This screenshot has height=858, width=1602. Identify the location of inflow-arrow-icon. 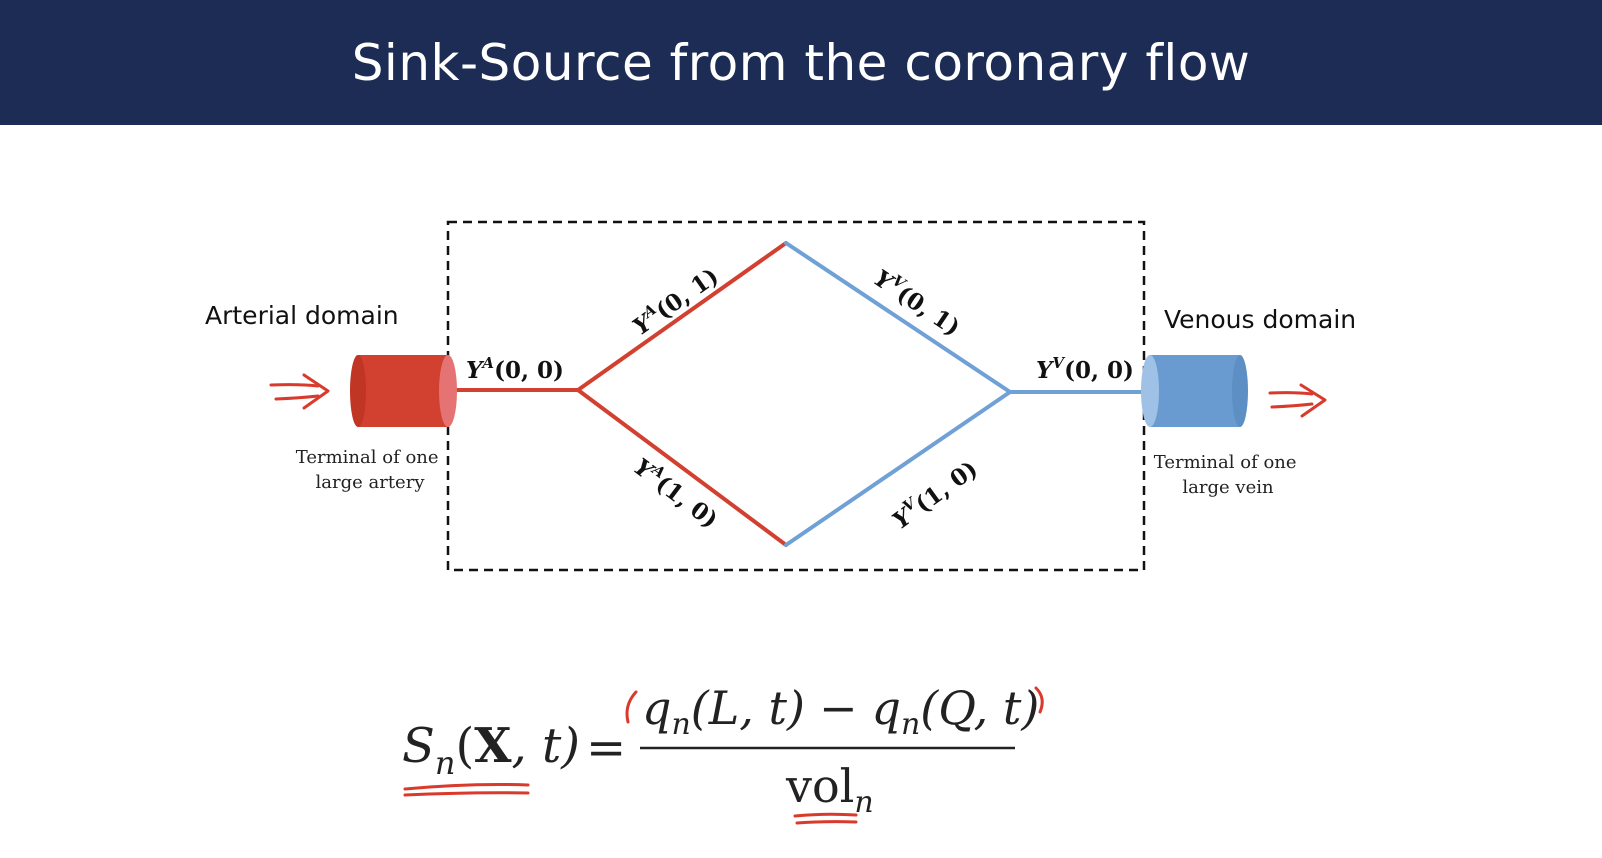
(299, 391).